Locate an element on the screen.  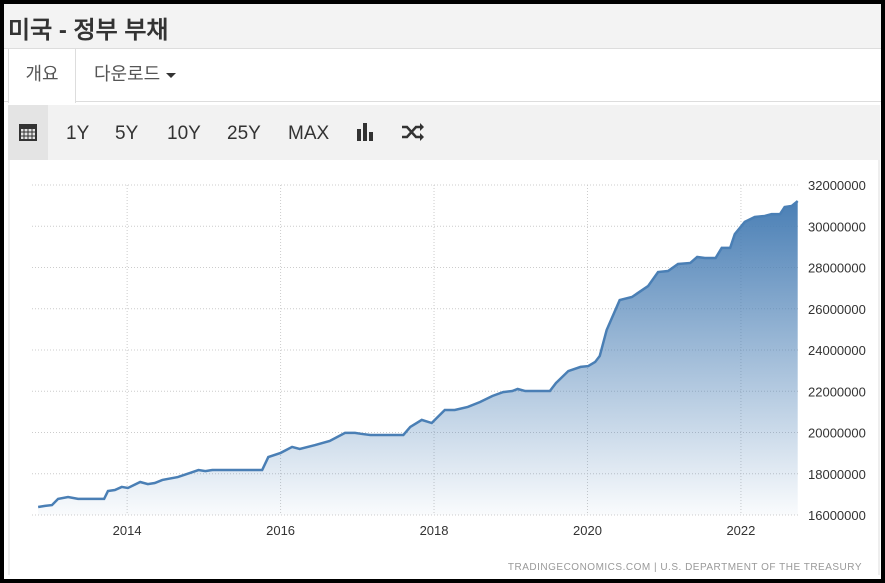
tab: 개요 is located at coordinates (42, 76).